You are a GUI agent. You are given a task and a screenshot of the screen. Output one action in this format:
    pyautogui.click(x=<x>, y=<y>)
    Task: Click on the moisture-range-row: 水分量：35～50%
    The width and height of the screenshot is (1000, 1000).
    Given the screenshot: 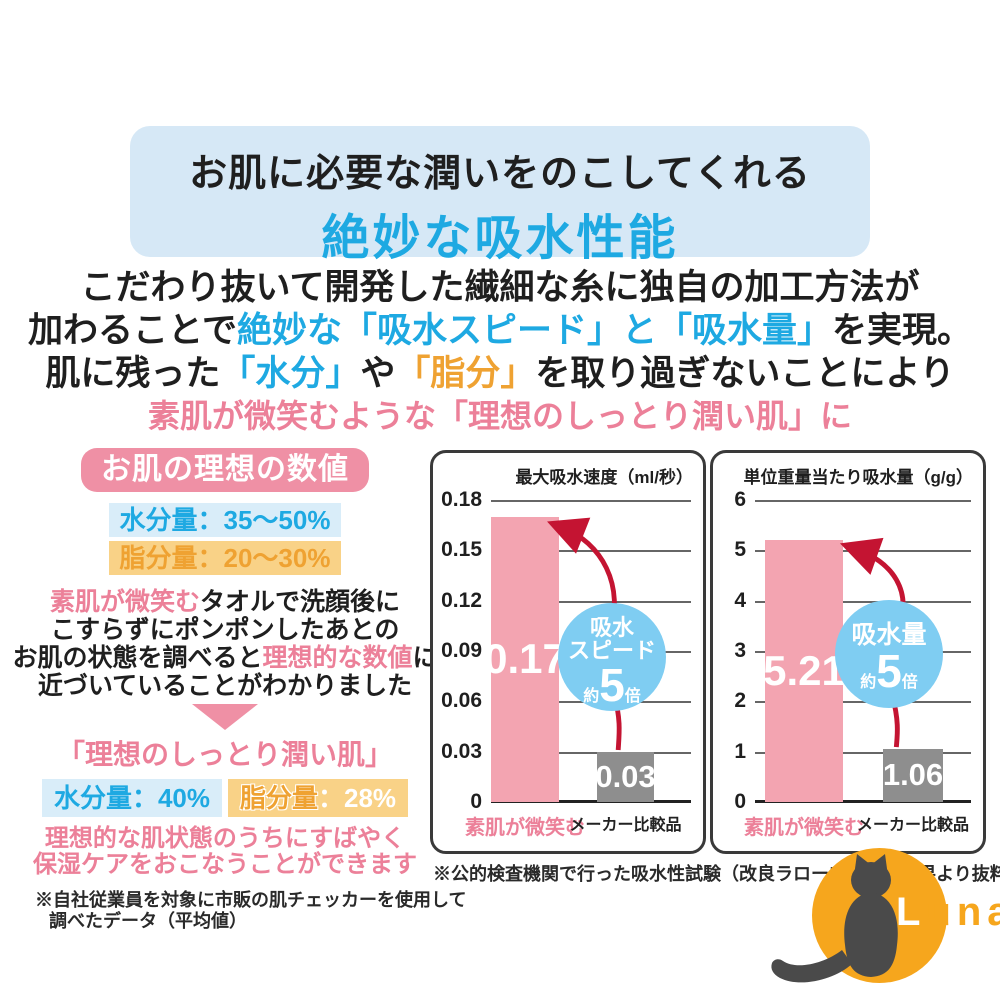 What is the action you would take?
    pyautogui.click(x=225, y=520)
    